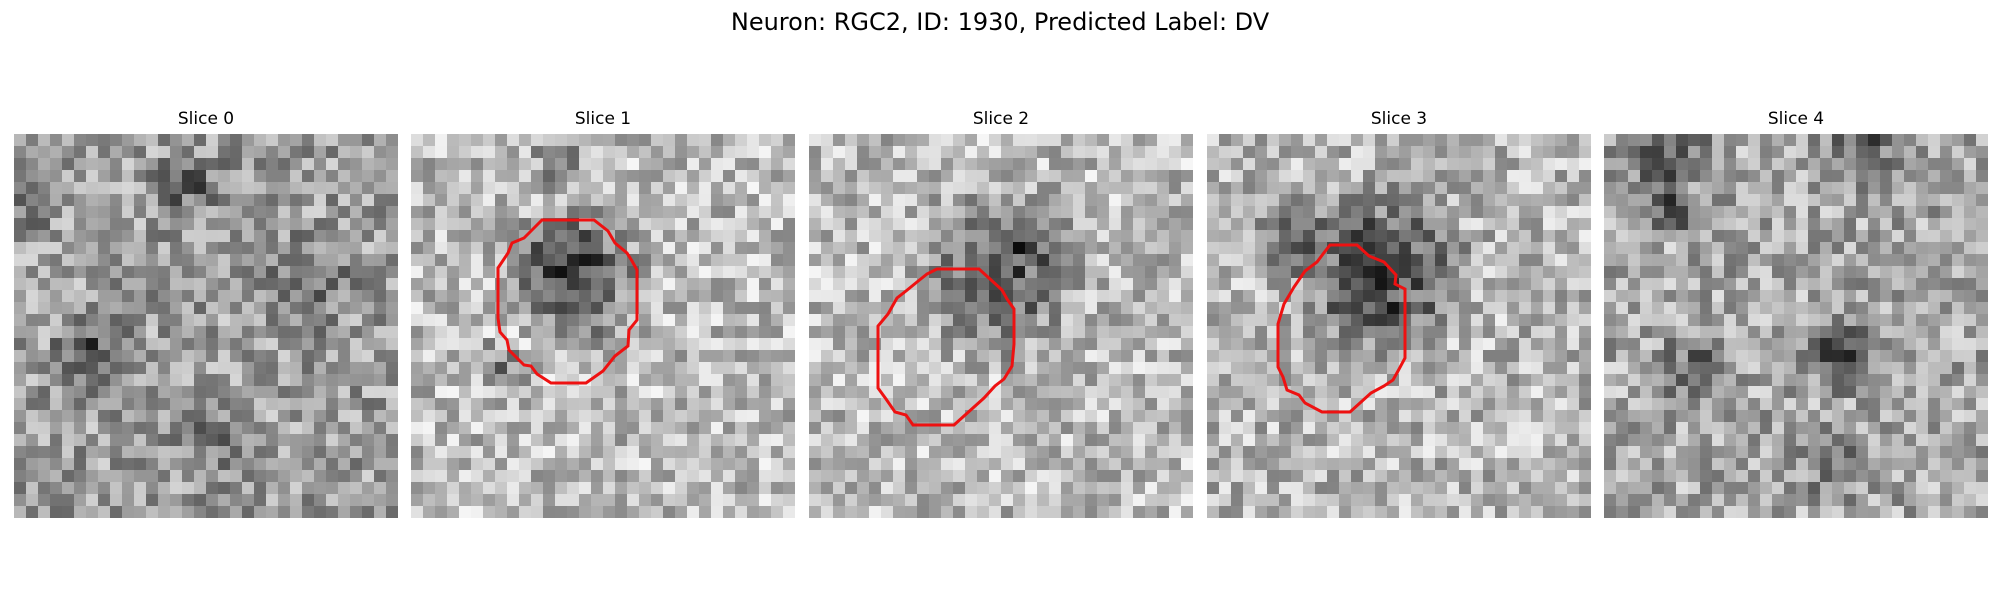 Image resolution: width=2000 pixels, height=600 pixels. I want to click on slice-title-4: Slice 4, so click(1796, 119).